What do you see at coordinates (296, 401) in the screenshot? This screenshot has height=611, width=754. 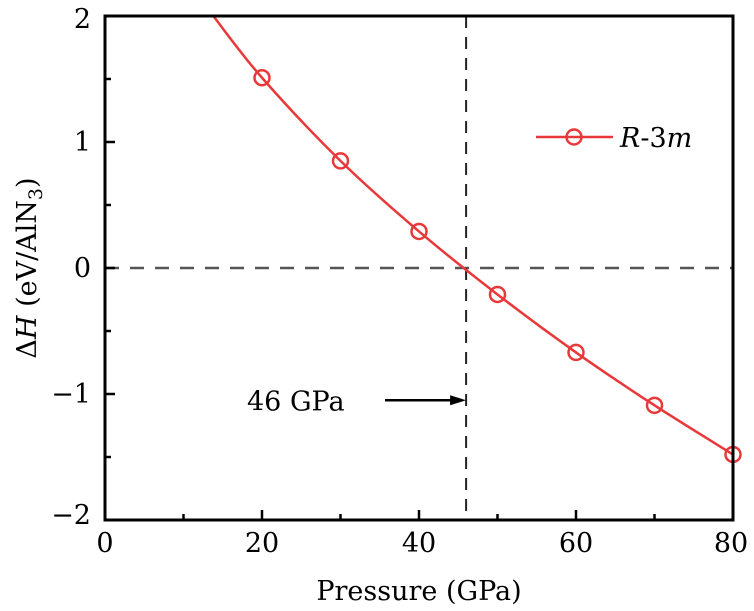 I see `annotation-label: 46 GPa` at bounding box center [296, 401].